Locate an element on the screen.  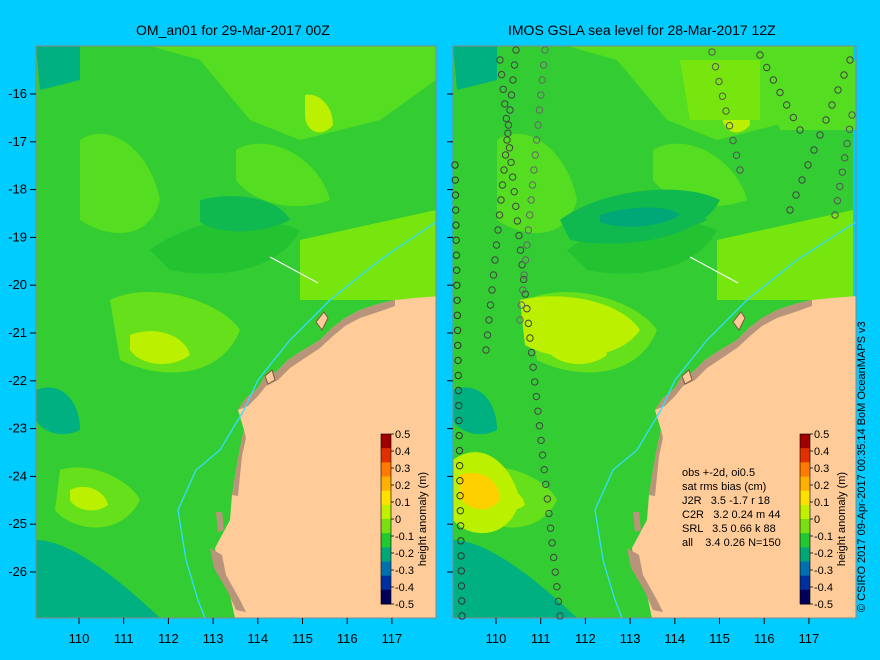
legend-stats: 3.2 0.24 m 44 is located at coordinates (747, 515).